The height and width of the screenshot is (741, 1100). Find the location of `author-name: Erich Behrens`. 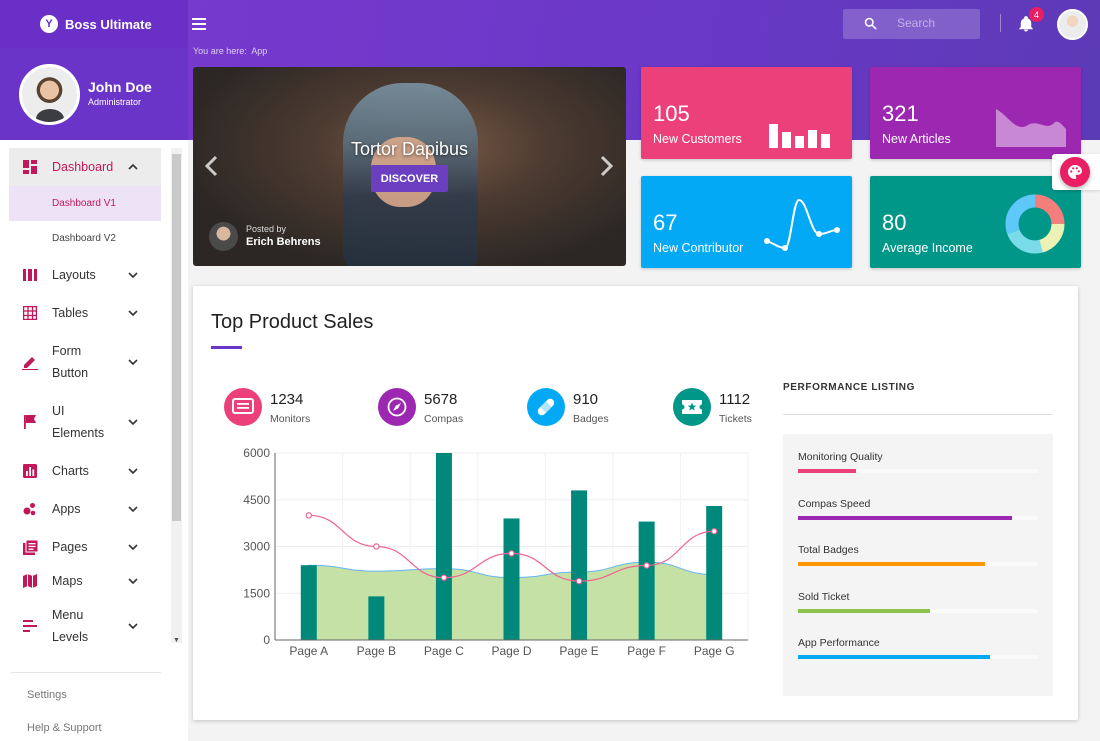

author-name: Erich Behrens is located at coordinates (283, 242).